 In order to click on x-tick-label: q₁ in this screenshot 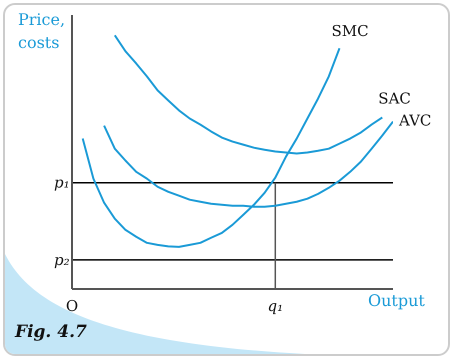, I will do `click(275, 306)`.